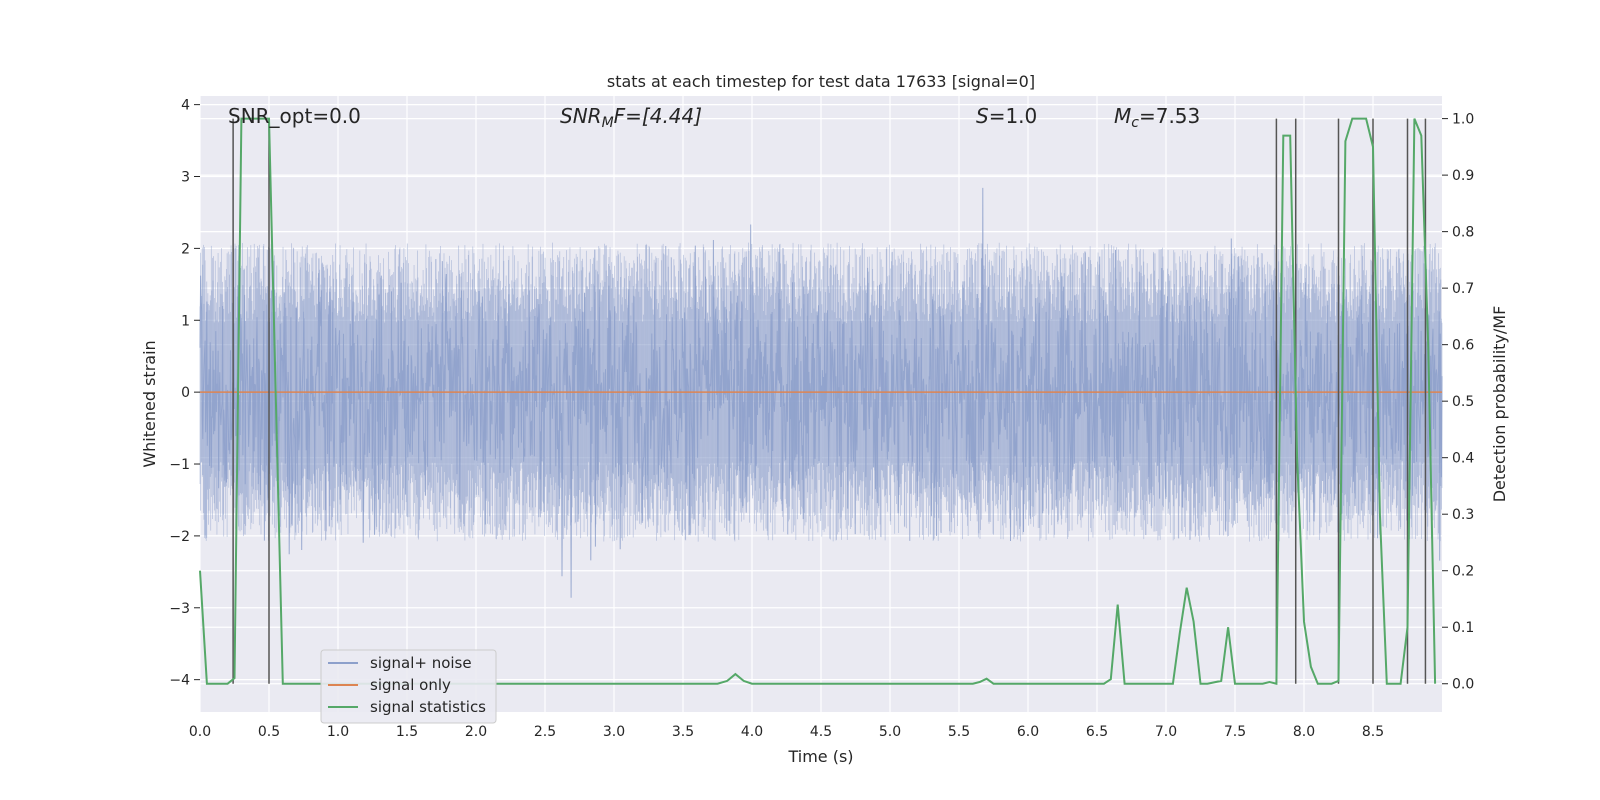 This screenshot has width=1600, height=800. I want to click on x-tick-label: 2.5, so click(545, 732).